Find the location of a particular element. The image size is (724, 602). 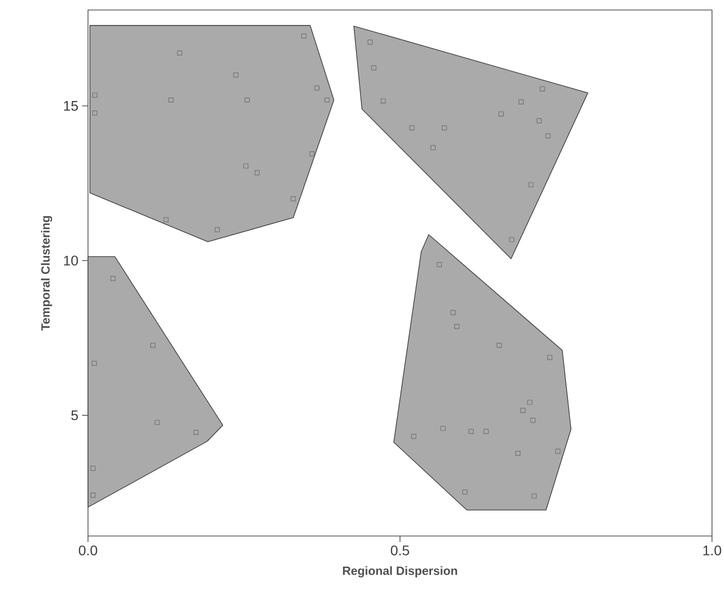

x-tick-label: 0.0 is located at coordinates (88, 550).